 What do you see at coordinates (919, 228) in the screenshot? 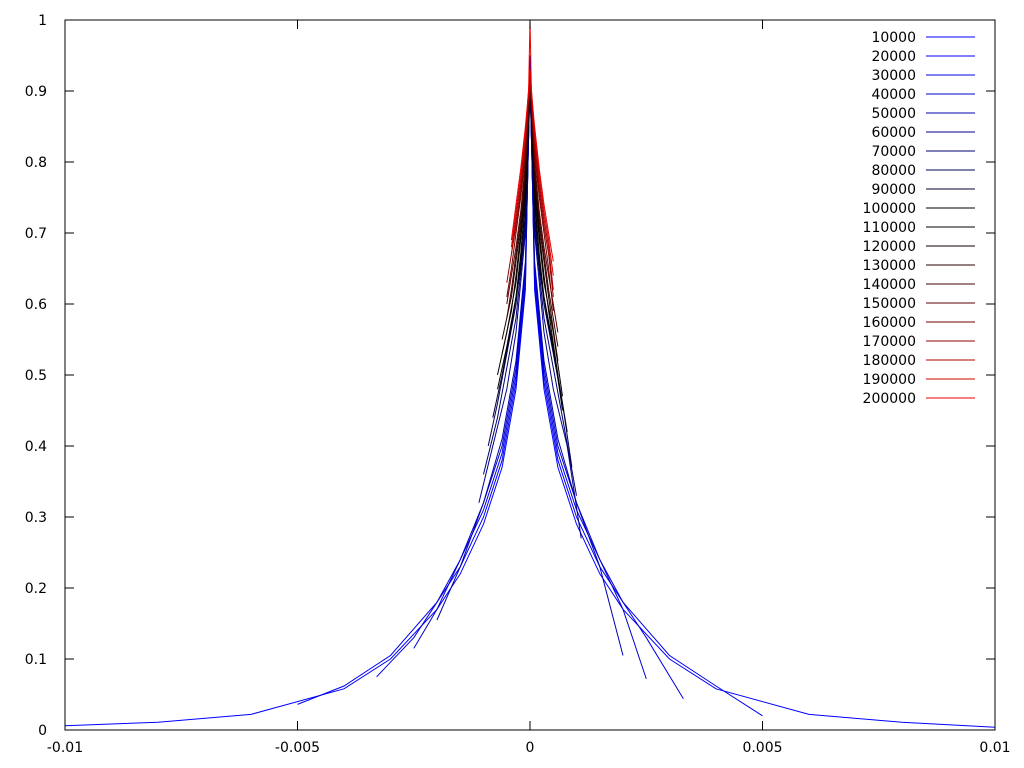
I see `legend-item: 110000` at bounding box center [919, 228].